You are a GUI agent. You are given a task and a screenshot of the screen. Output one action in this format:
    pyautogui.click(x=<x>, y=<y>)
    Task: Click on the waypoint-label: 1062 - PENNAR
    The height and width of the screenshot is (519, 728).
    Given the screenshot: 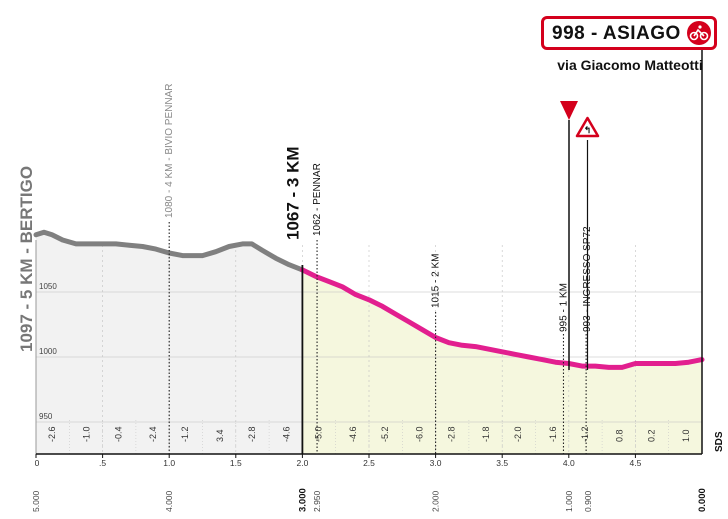 What is the action you would take?
    pyautogui.click(x=317, y=199)
    